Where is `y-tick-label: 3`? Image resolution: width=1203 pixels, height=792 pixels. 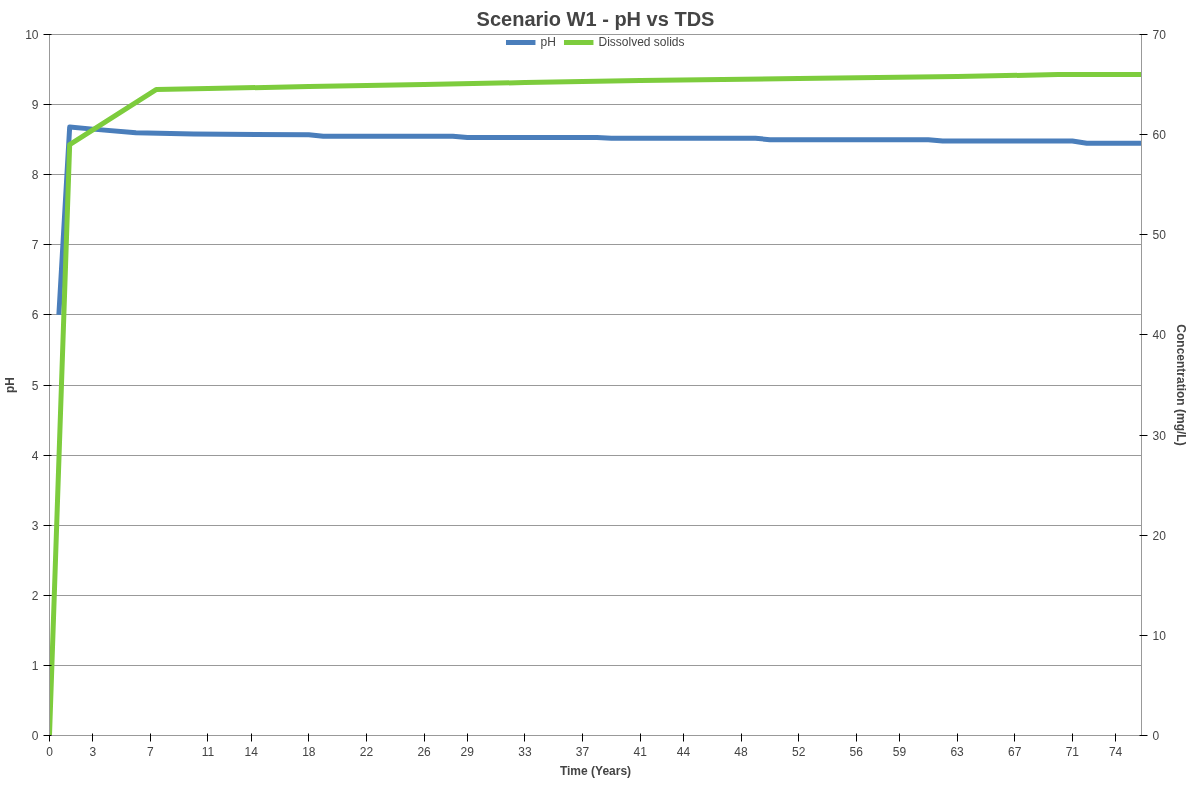
y-tick-label: 3 is located at coordinates (35, 525).